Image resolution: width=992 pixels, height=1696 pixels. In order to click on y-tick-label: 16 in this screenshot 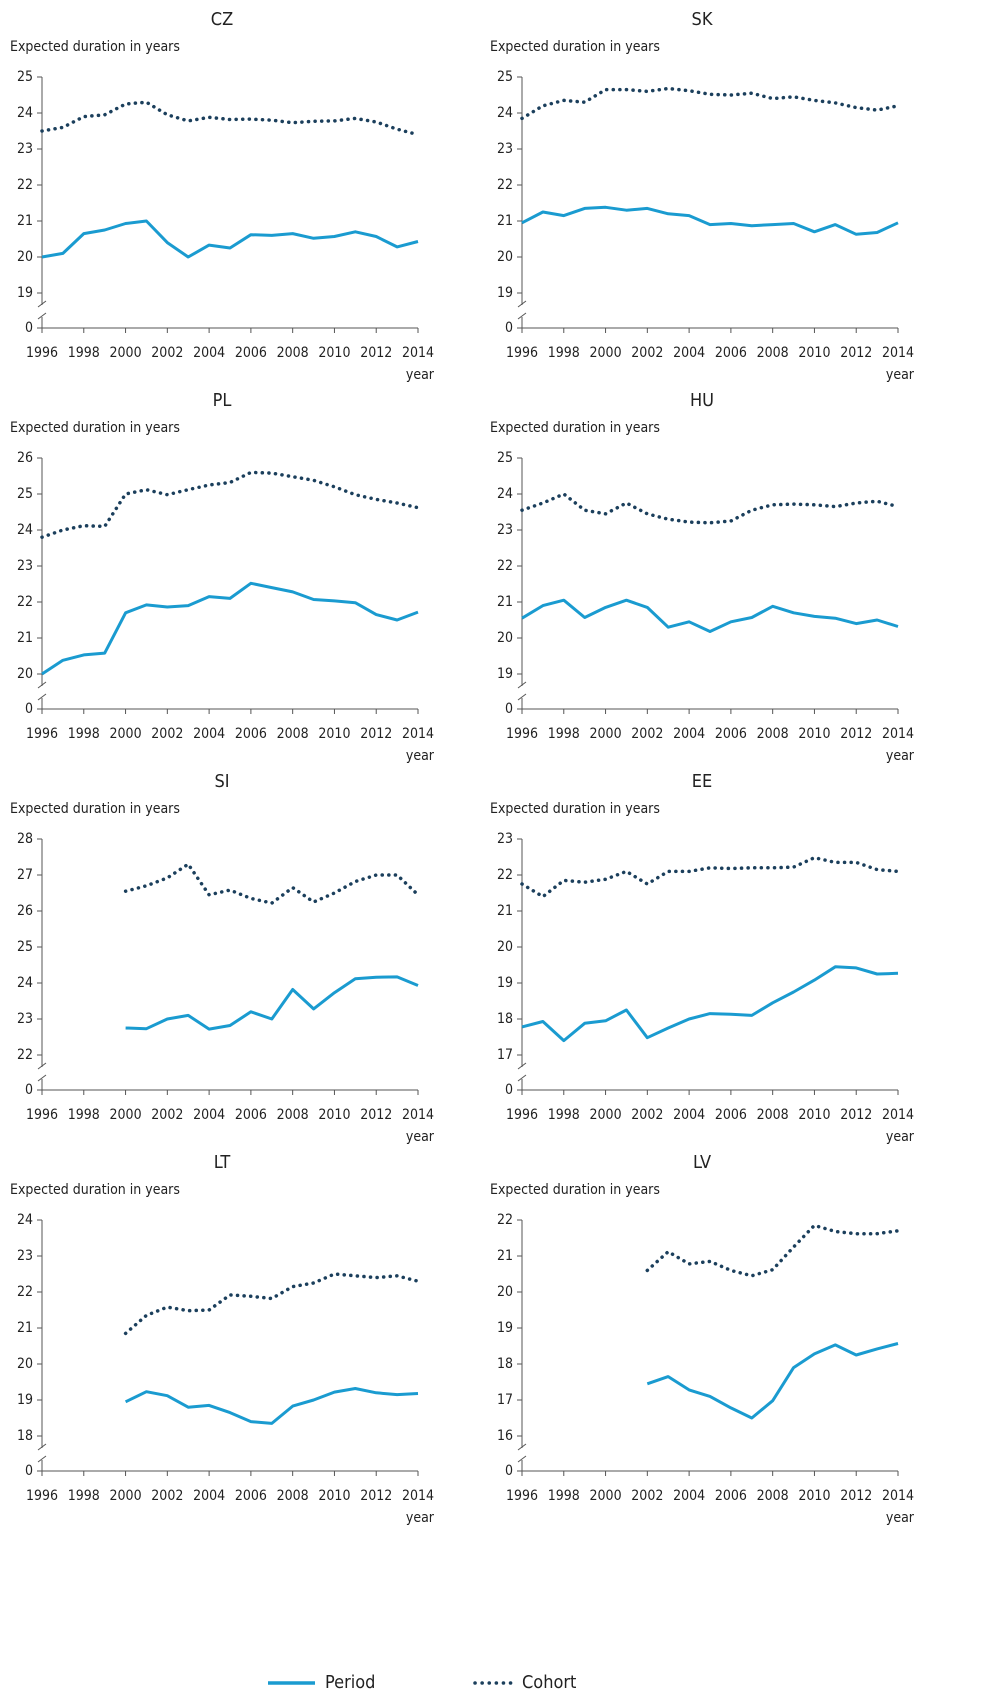, I will do `click(505, 1436)`.